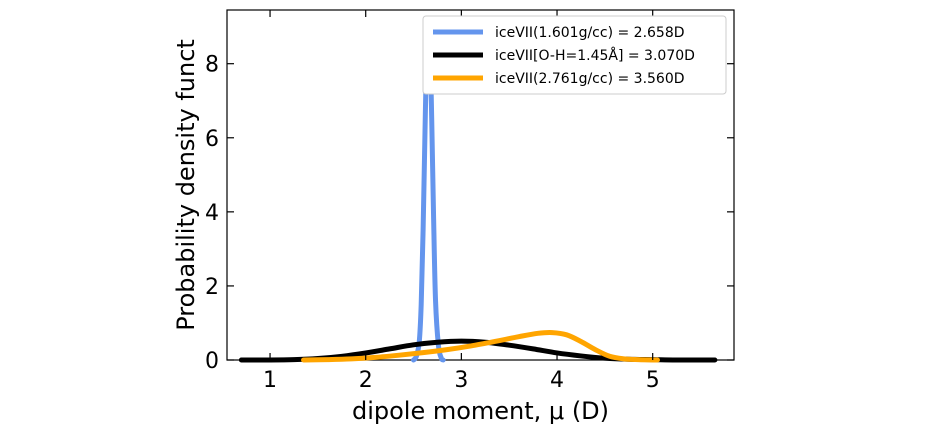 This screenshot has height=437, width=930. What do you see at coordinates (480, 411) in the screenshot?
I see `x-axis-label: dipole moment, μ (D)` at bounding box center [480, 411].